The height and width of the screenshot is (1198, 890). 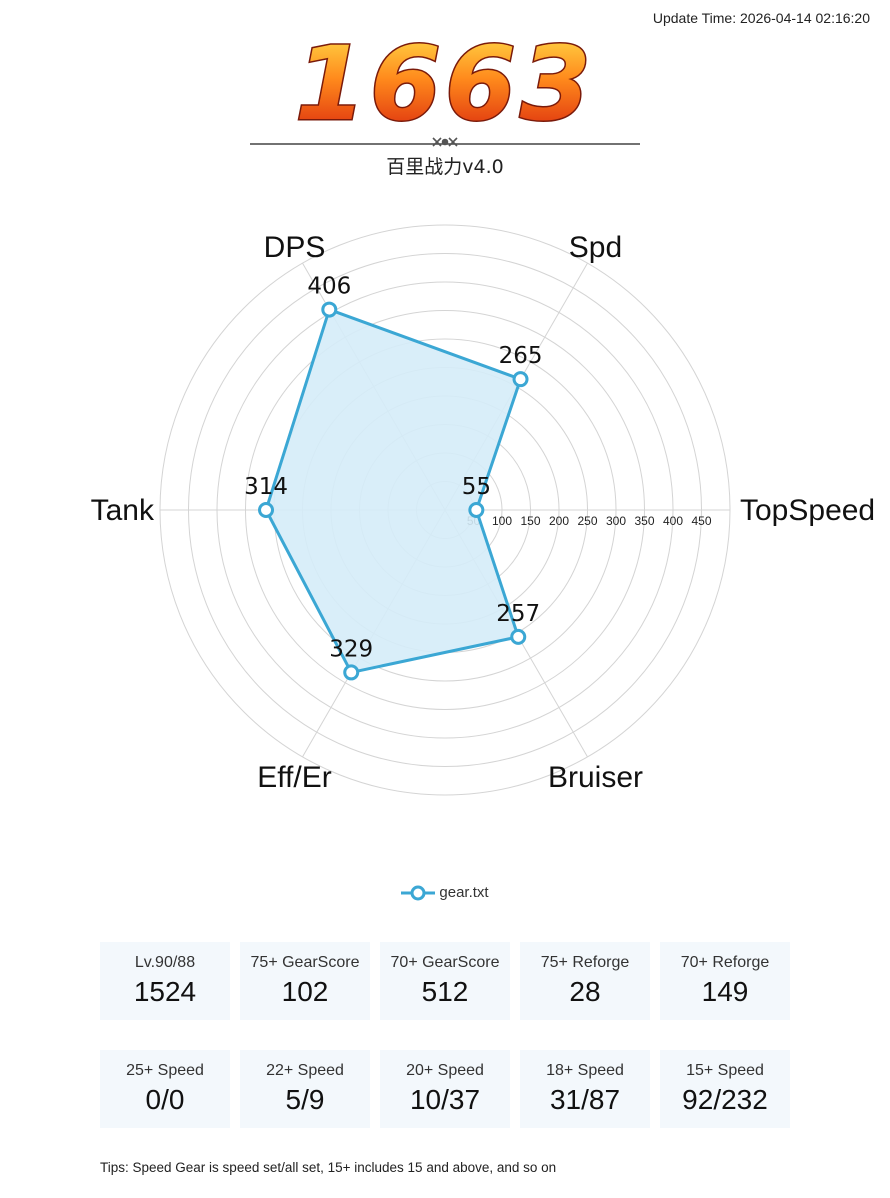 I want to click on axis-label: DPS, so click(x=295, y=247).